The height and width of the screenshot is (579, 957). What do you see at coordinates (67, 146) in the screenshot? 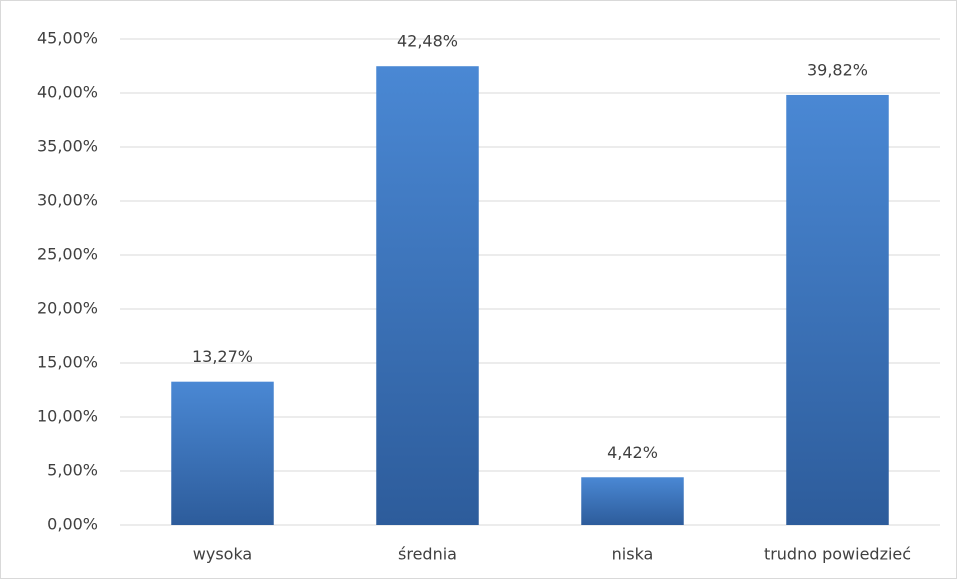
I see `y-tick-label: 35,00%` at bounding box center [67, 146].